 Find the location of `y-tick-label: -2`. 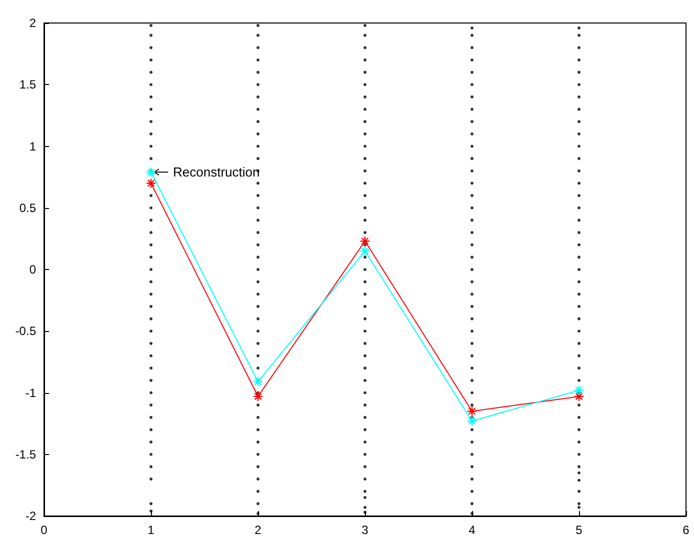

y-tick-label: -2 is located at coordinates (30, 516).